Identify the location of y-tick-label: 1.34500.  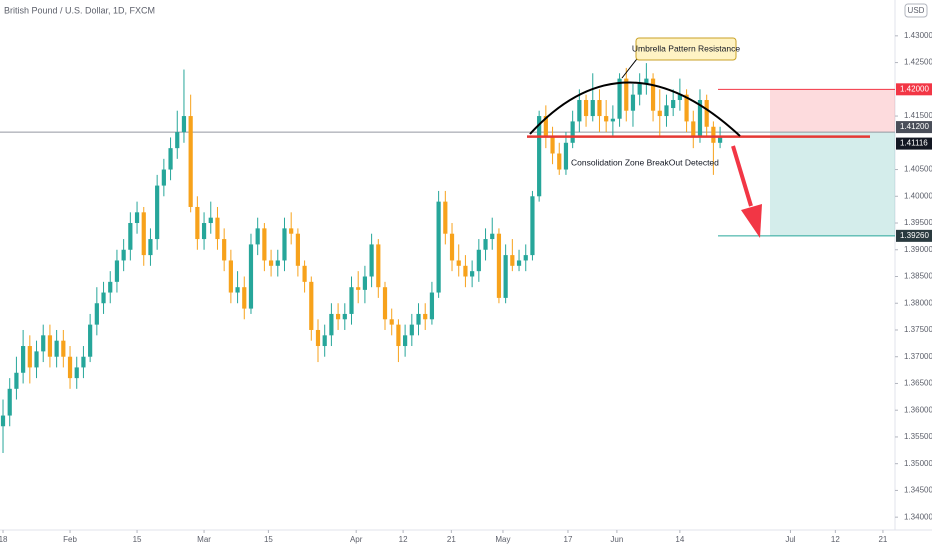
(918, 490).